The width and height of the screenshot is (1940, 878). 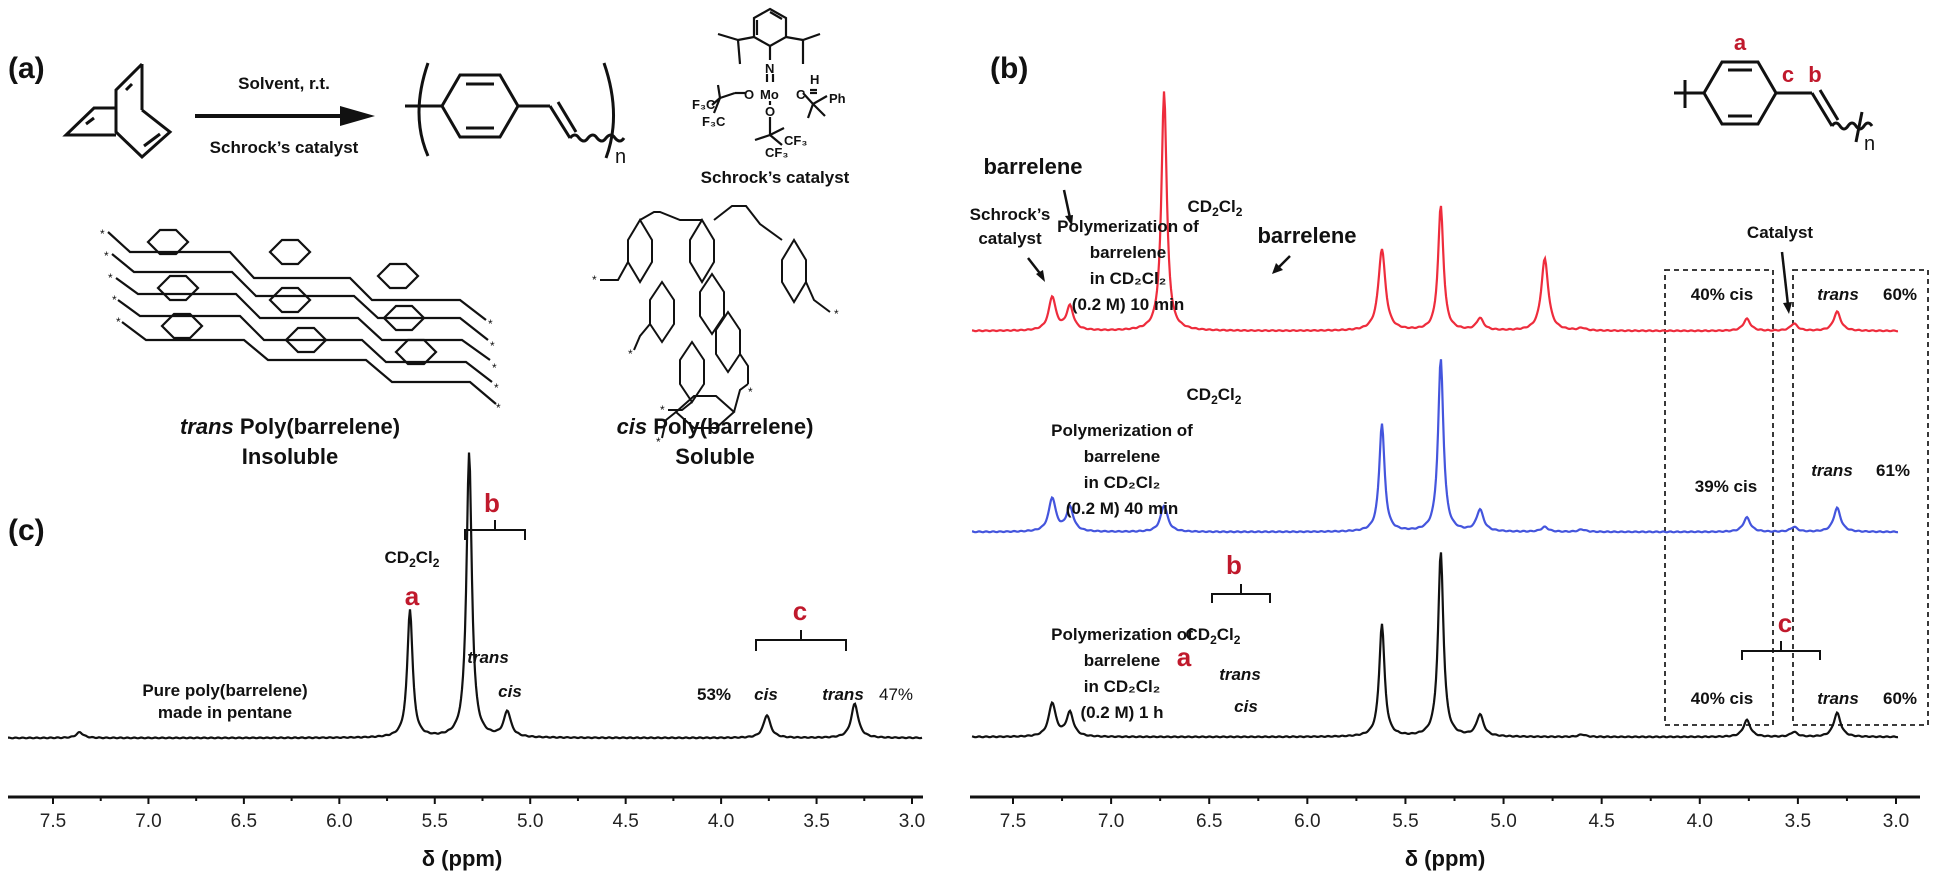 What do you see at coordinates (775, 177) in the screenshot?
I see `schrock-catalyst-caption: Schrock’s catalyst` at bounding box center [775, 177].